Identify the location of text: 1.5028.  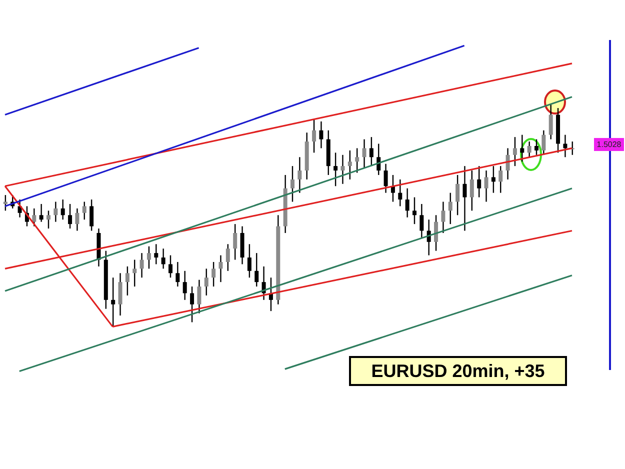
(609, 144).